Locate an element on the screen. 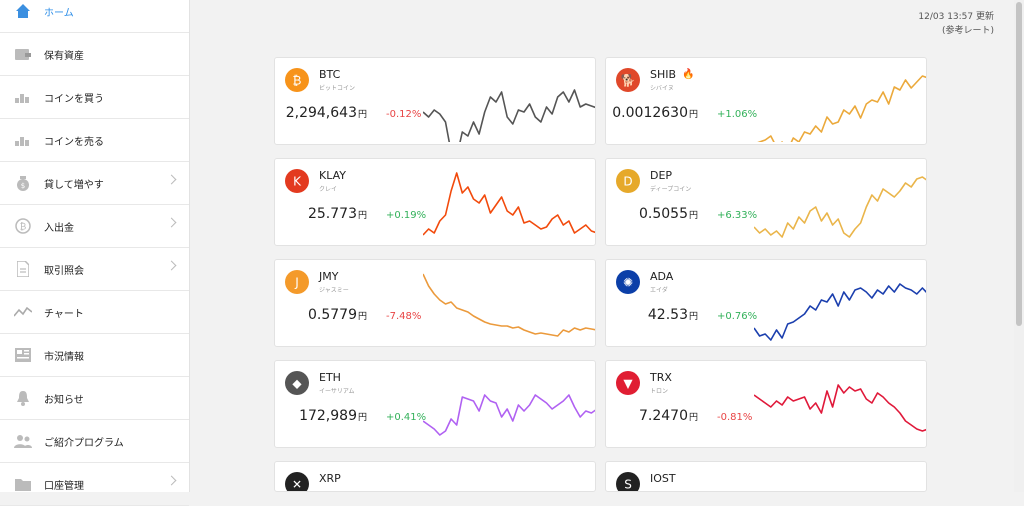 The height and width of the screenshot is (506, 1024). coin-symbol: ADA is located at coordinates (662, 276).